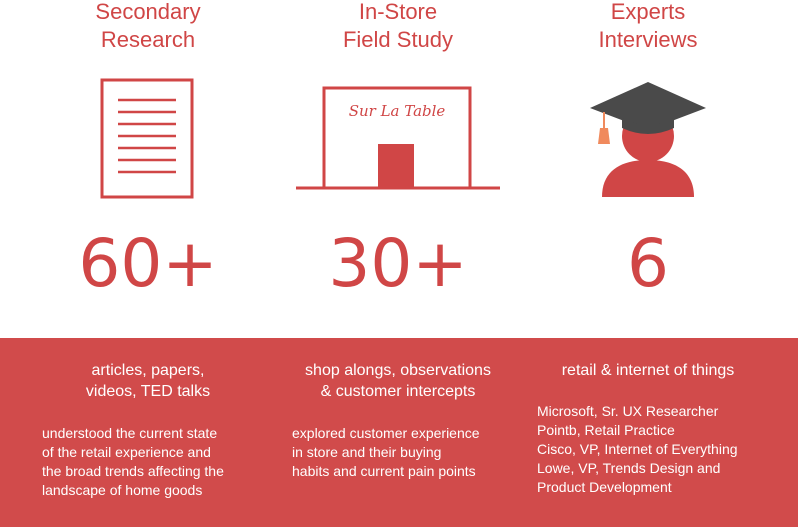 This screenshot has width=798, height=527. Describe the element at coordinates (148, 263) in the screenshot. I see `count-secondary-research: 60+` at that location.